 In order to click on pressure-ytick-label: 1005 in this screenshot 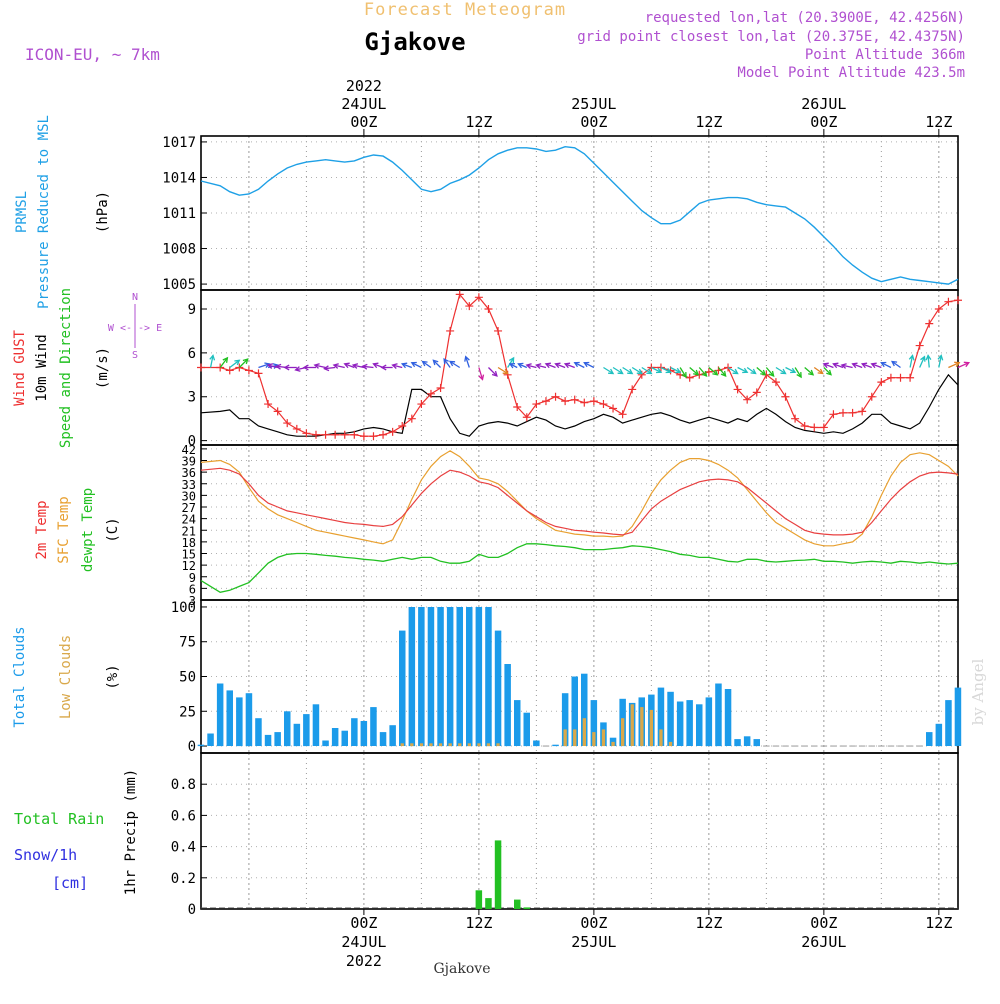, I will do `click(179, 285)`.